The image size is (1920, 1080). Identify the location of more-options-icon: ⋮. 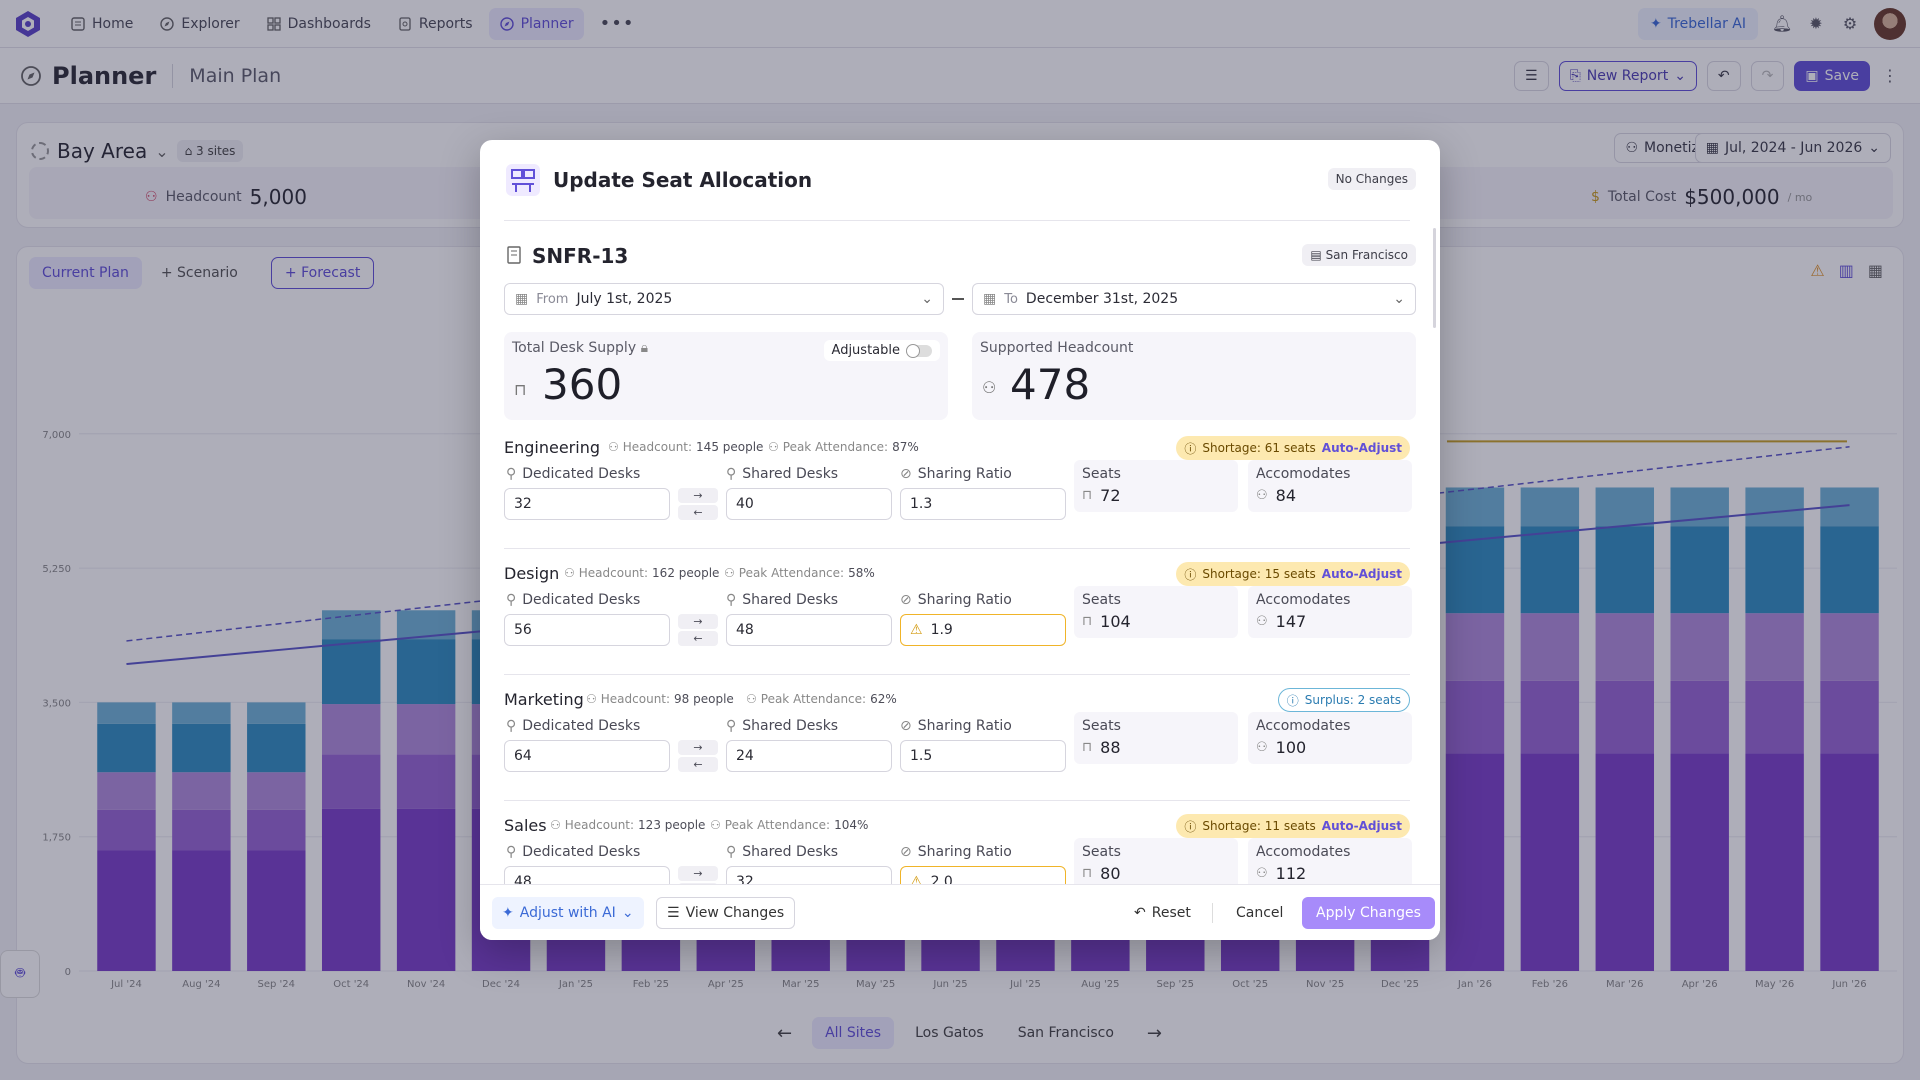
(1890, 75).